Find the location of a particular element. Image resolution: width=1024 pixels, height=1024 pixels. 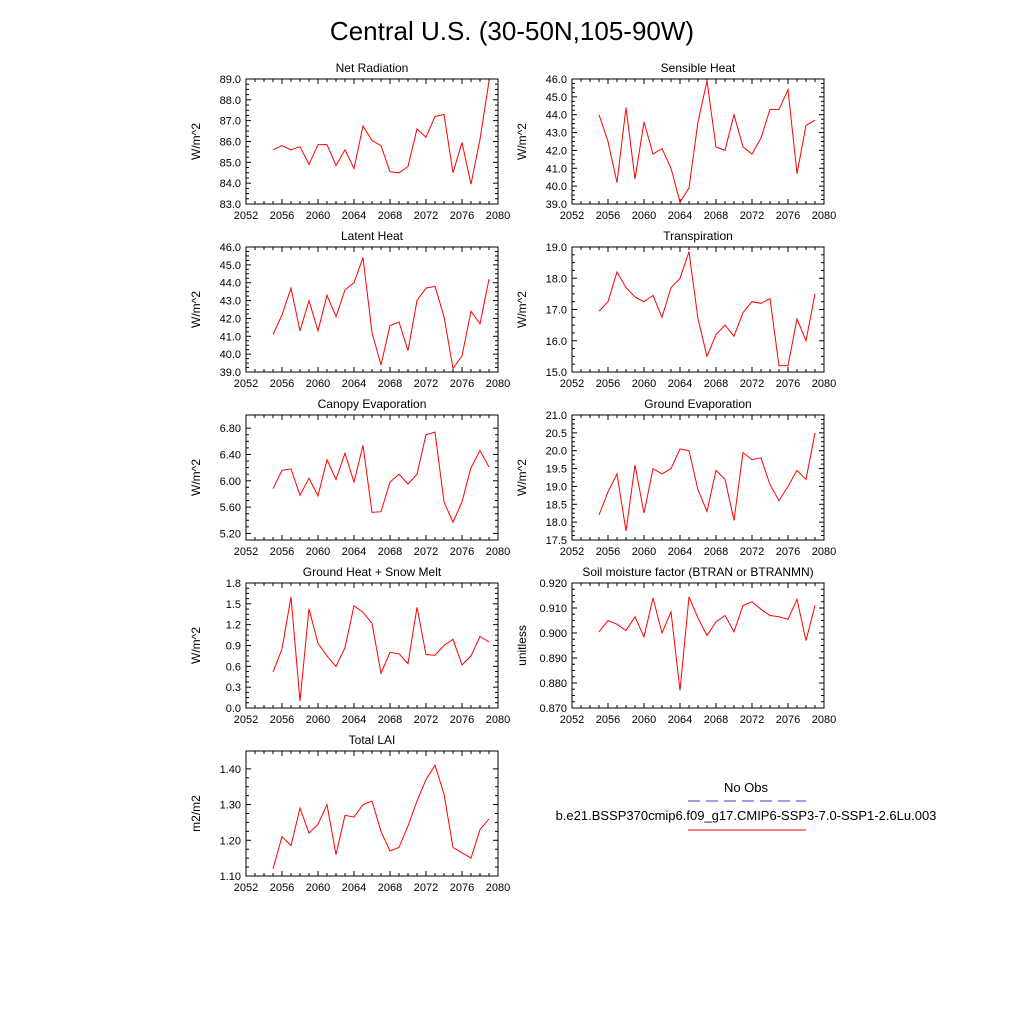

y-tick-label: 20.0 is located at coordinates (556, 452).